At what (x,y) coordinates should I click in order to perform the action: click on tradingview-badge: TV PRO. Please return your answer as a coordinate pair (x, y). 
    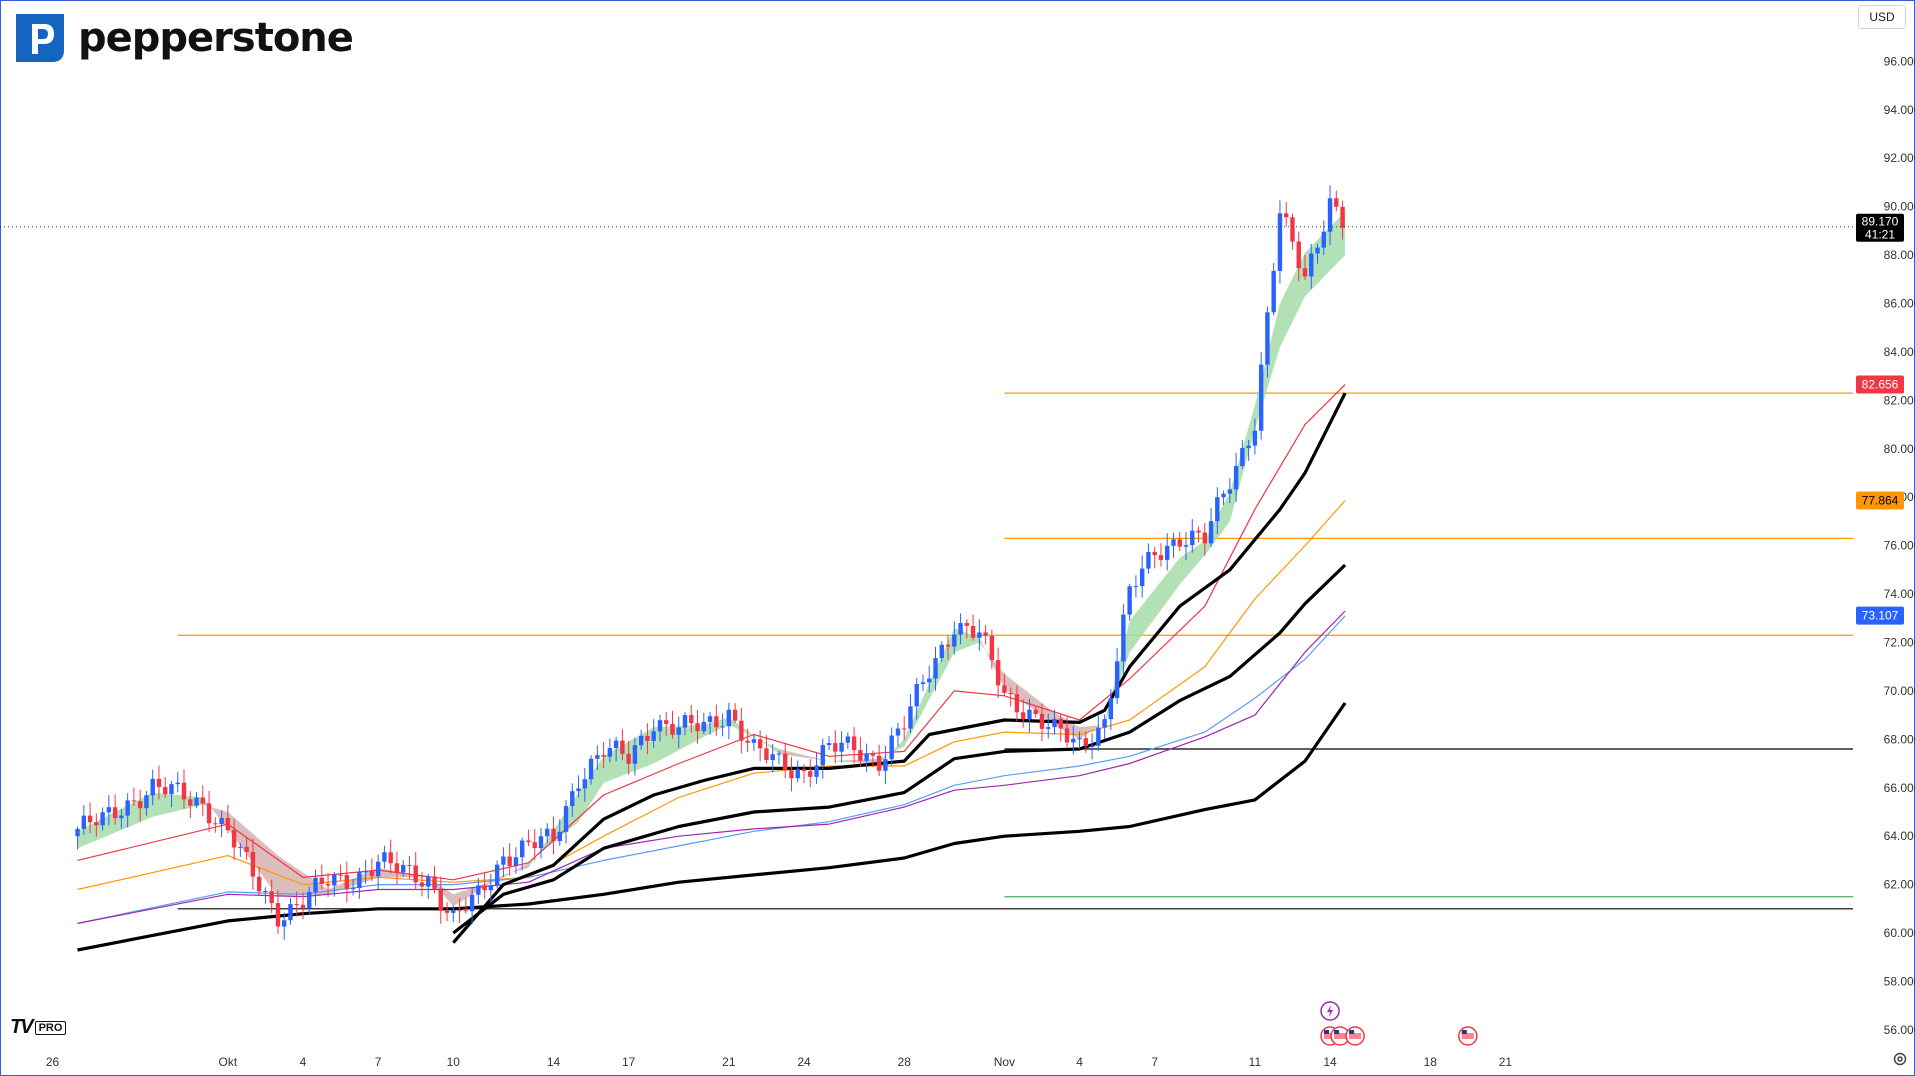
    Looking at the image, I should click on (38, 1027).